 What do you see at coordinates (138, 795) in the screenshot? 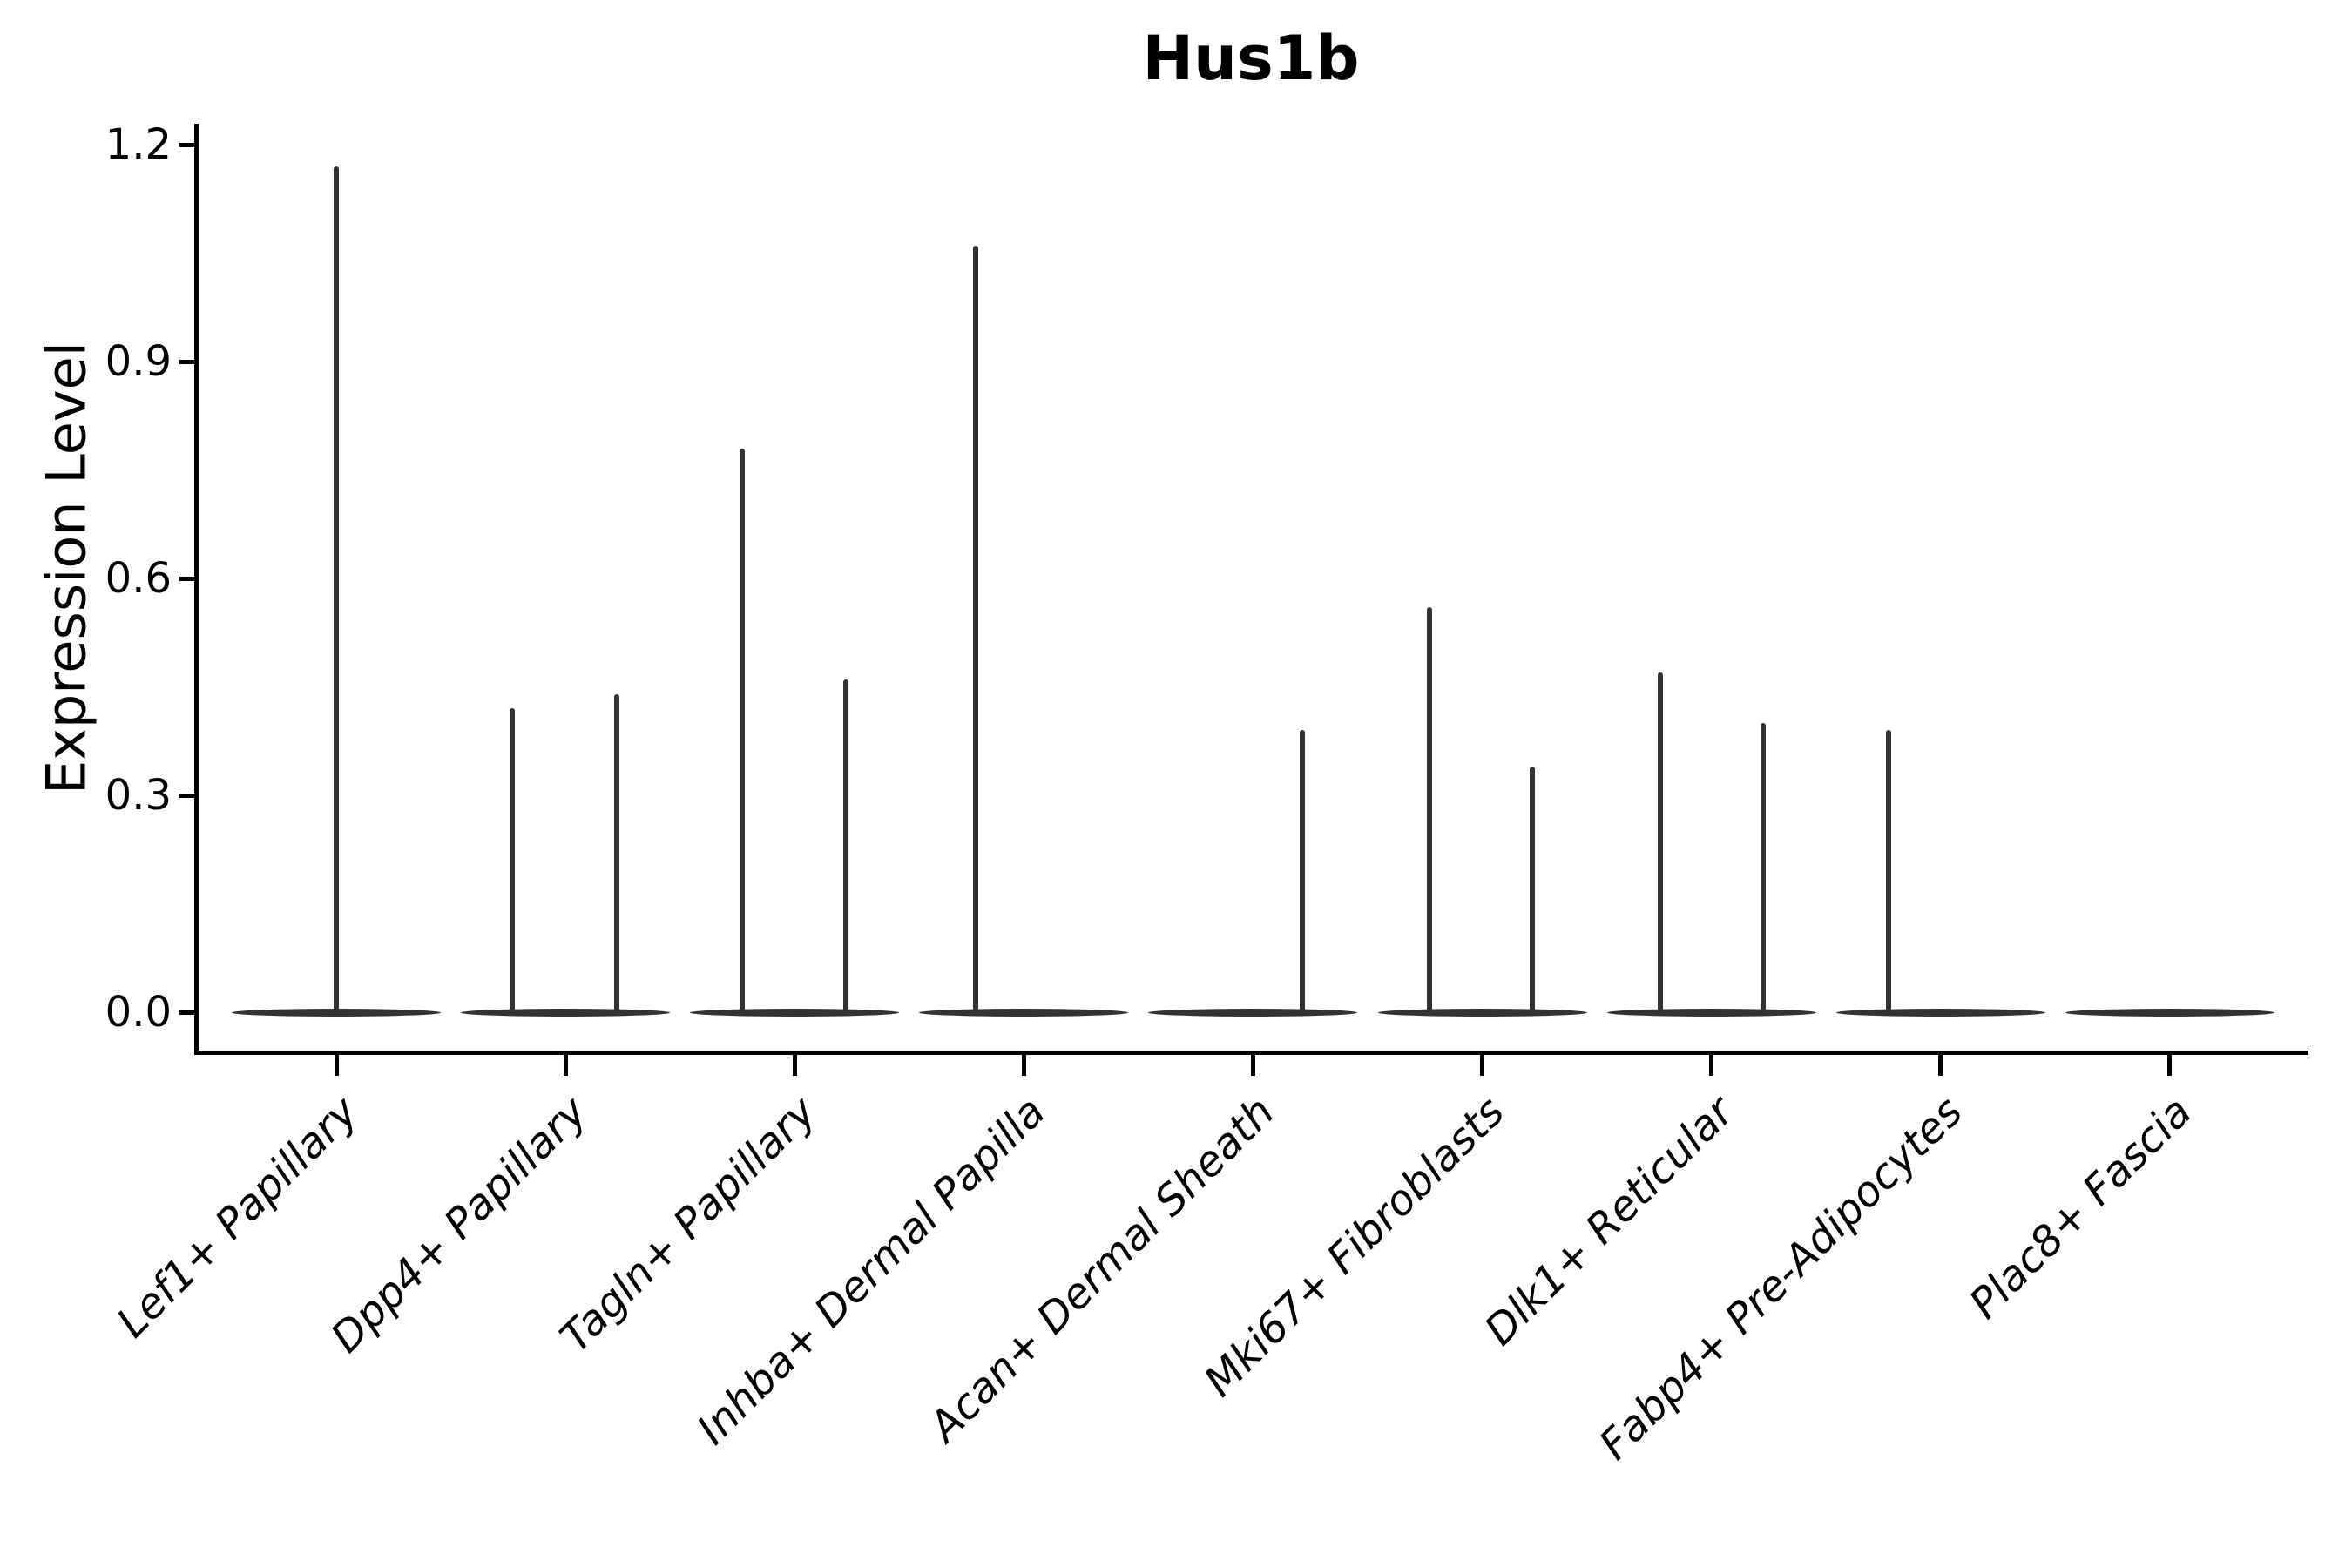
I see `y-tick-label: 0.3` at bounding box center [138, 795].